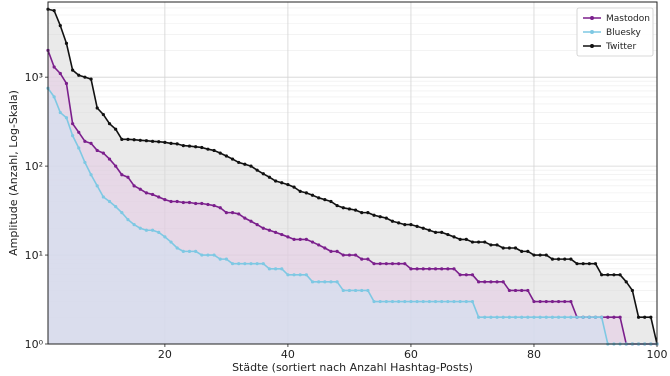  What do you see at coordinates (411, 354) in the screenshot?
I see `x-tick-label: 60` at bounding box center [411, 354].